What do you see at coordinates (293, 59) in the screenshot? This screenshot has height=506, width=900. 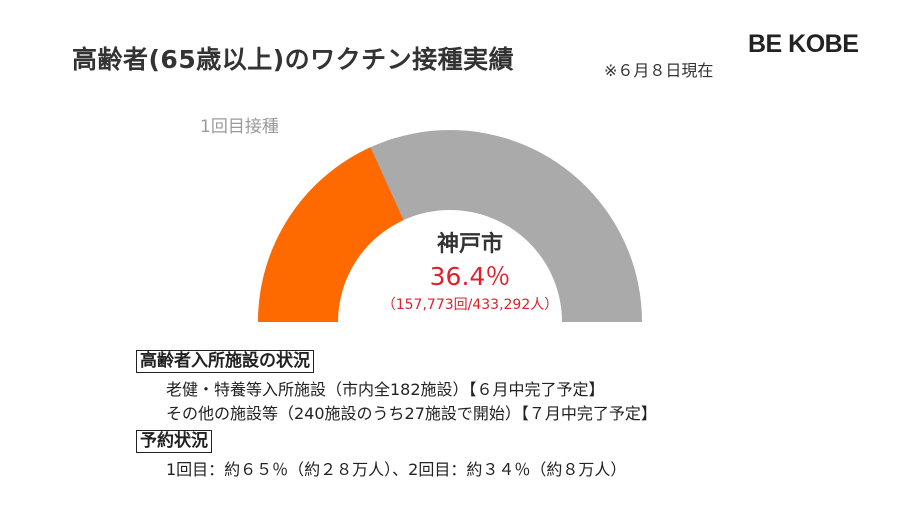 I see `chart-title: 高齢者(65歳以上)のワクチン接種実績` at bounding box center [293, 59].